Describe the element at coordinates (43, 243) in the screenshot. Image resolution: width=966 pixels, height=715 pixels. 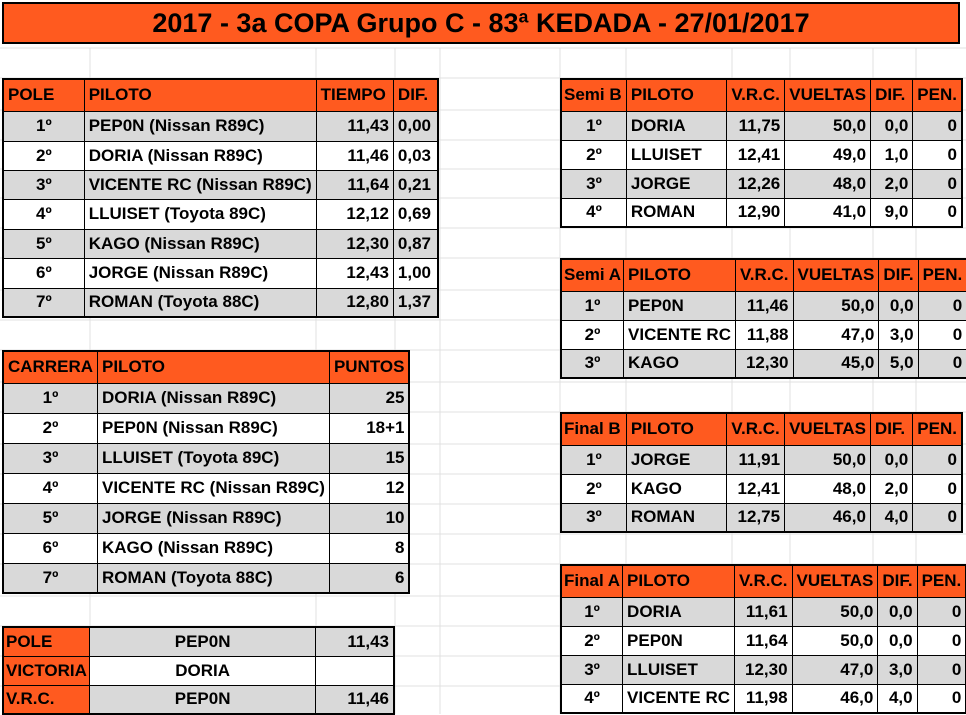
I see `pole-pos: 5º` at that location.